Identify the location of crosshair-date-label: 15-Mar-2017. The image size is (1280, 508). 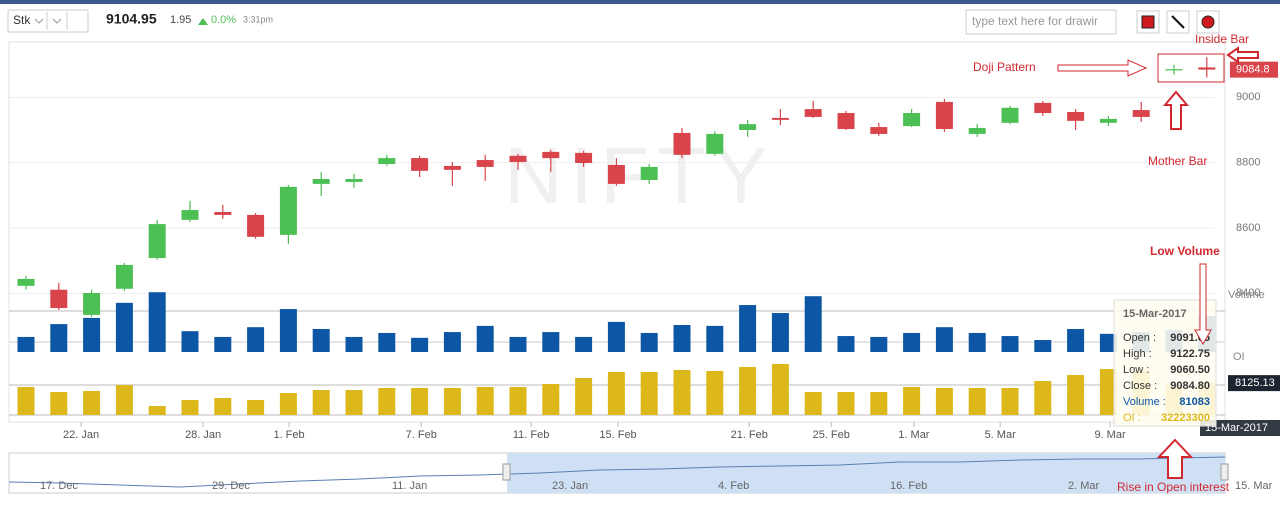
(1236, 428).